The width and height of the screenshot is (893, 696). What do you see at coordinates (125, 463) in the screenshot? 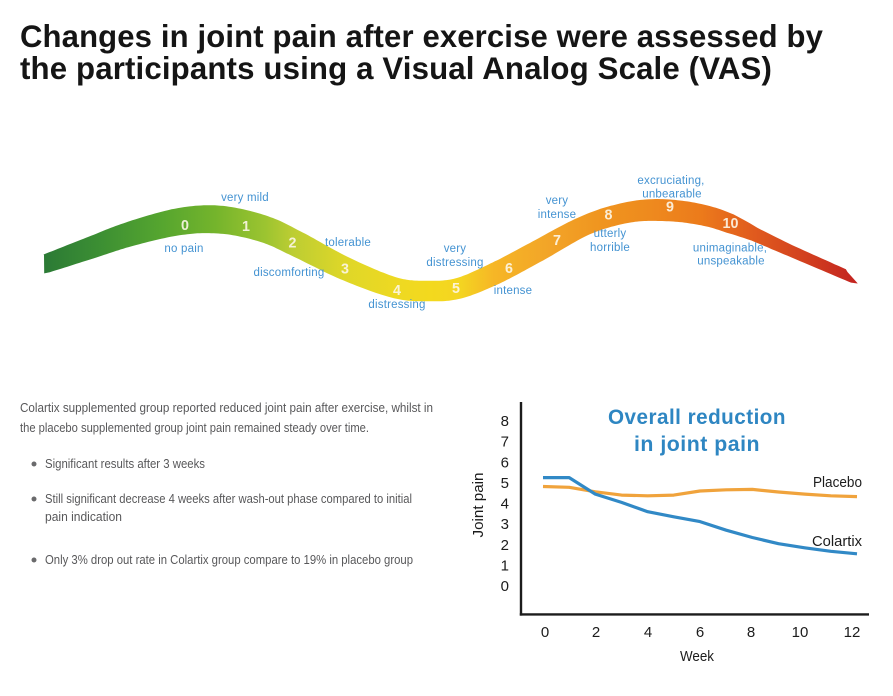
I see `svg-text:Significant results after 3 we: Significant results after 3 weeks` at bounding box center [125, 463].